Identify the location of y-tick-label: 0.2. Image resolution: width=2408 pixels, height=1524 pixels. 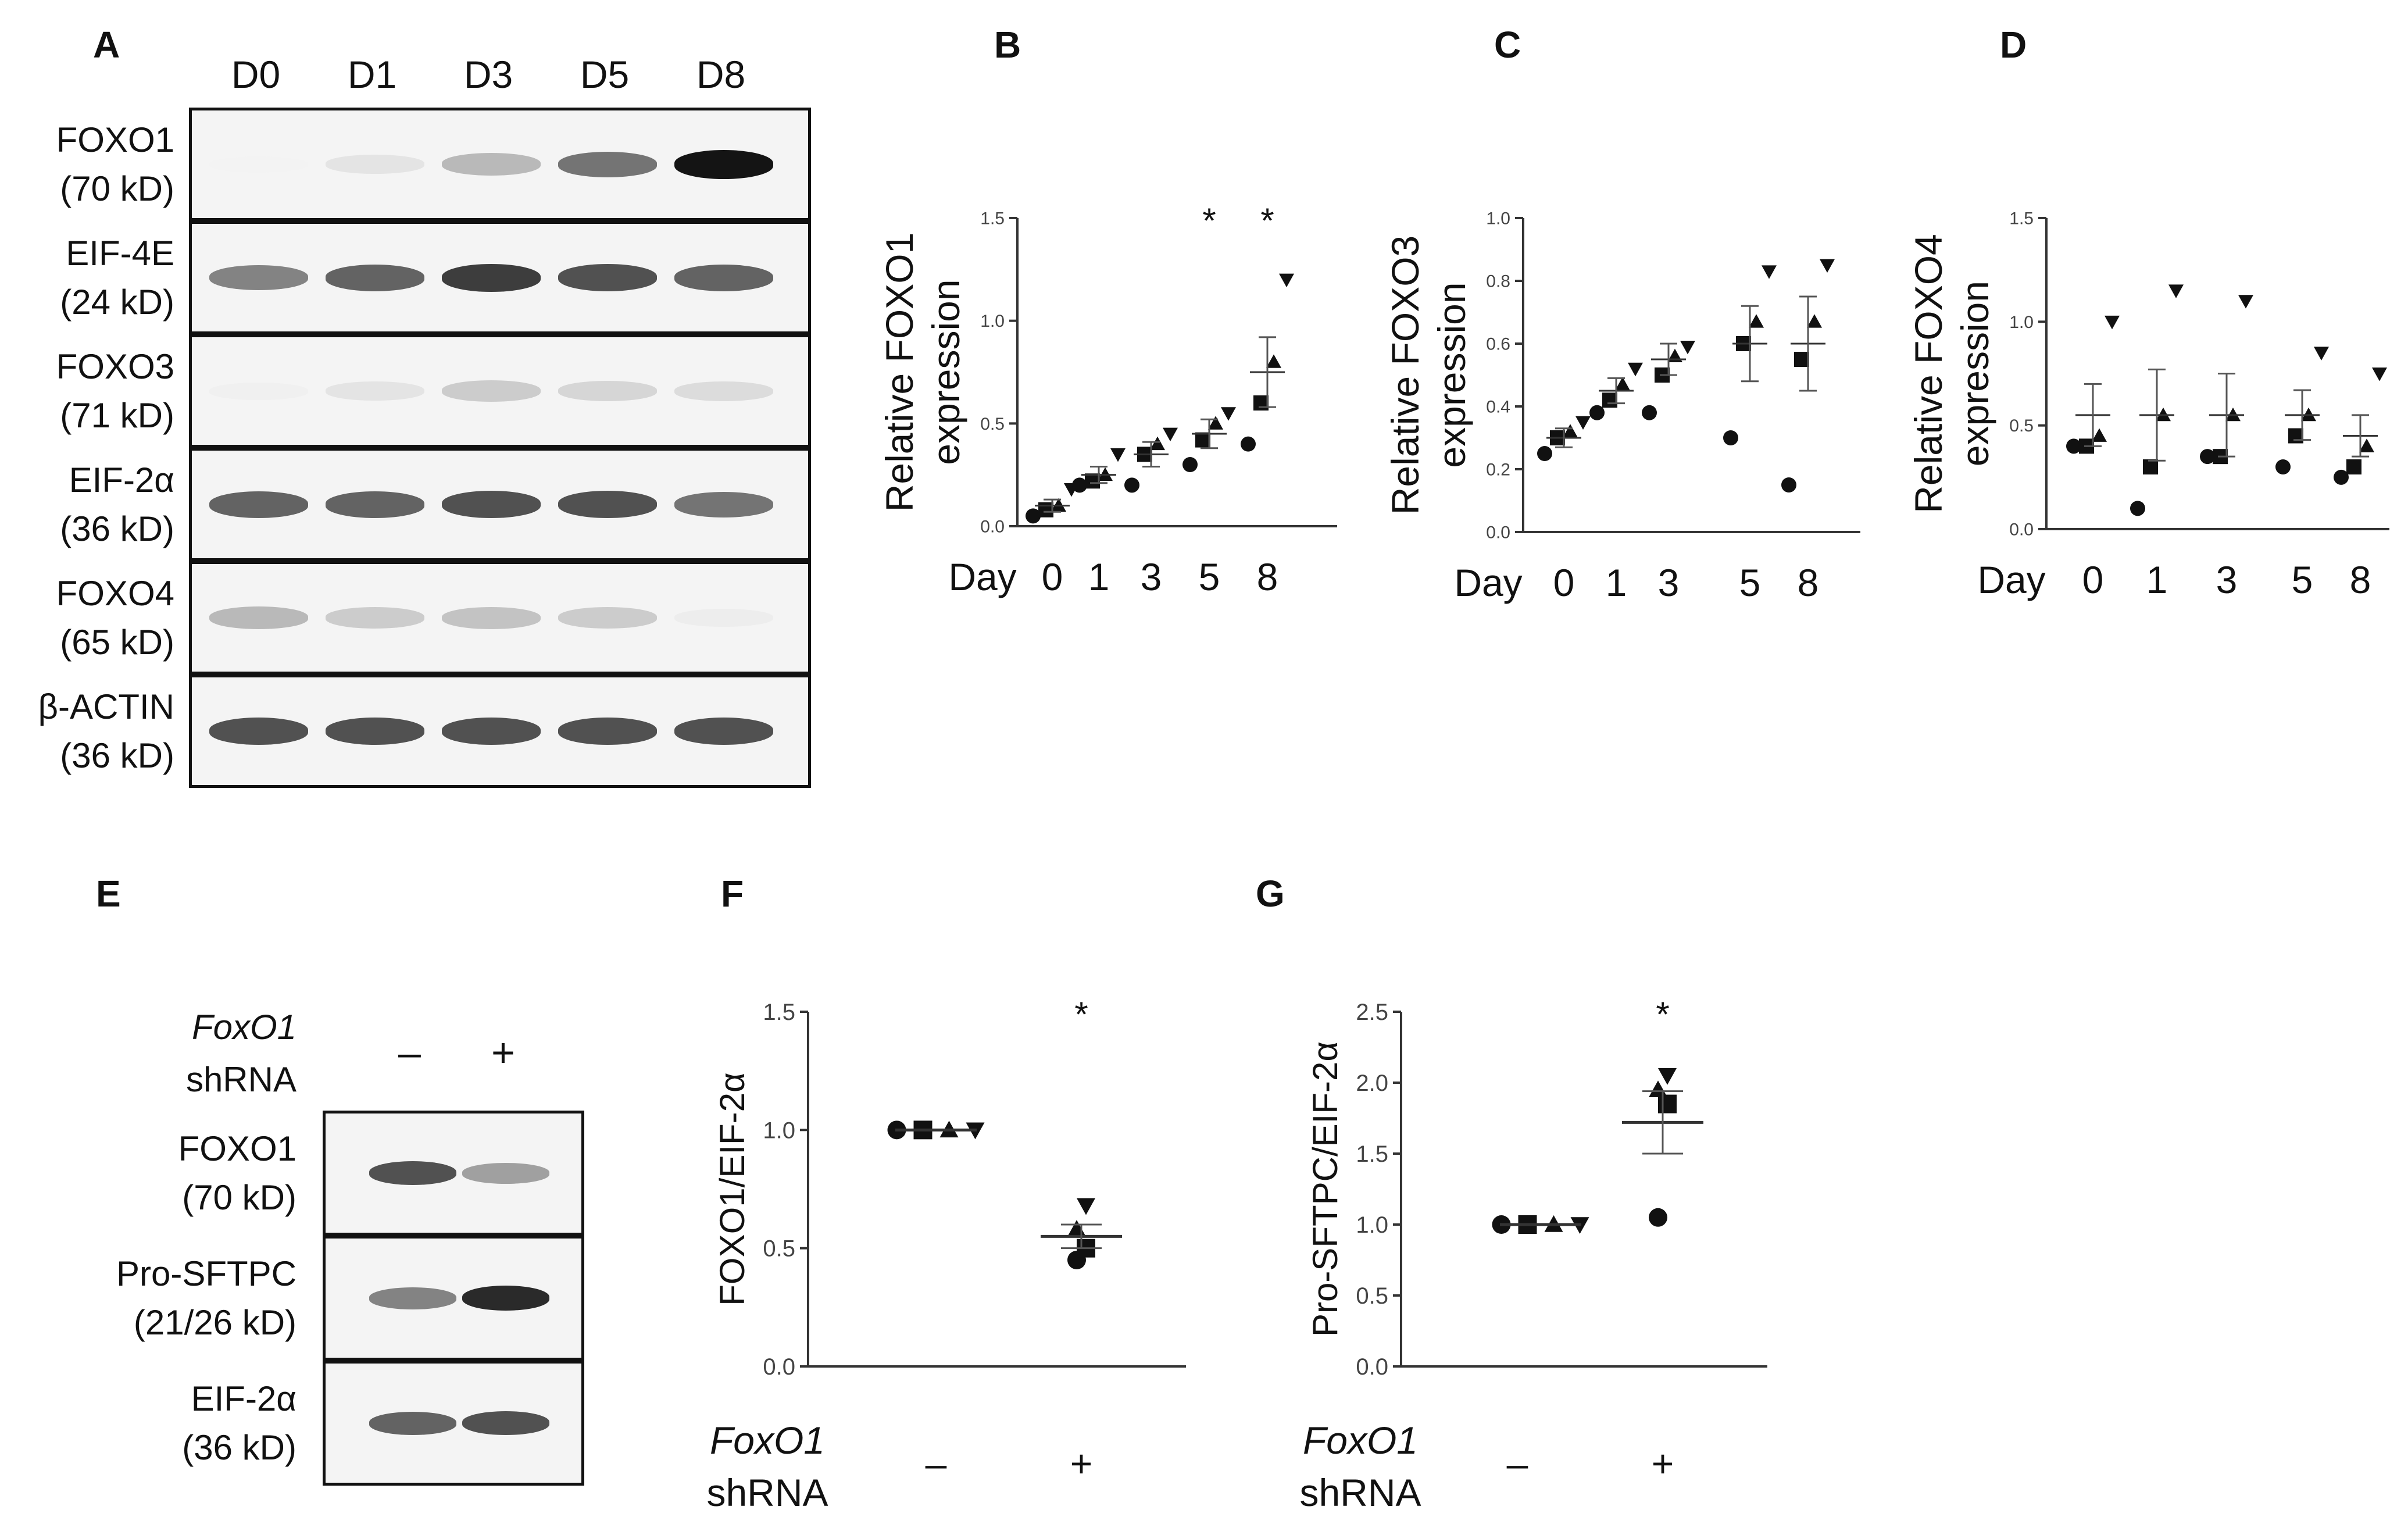
(1498, 470).